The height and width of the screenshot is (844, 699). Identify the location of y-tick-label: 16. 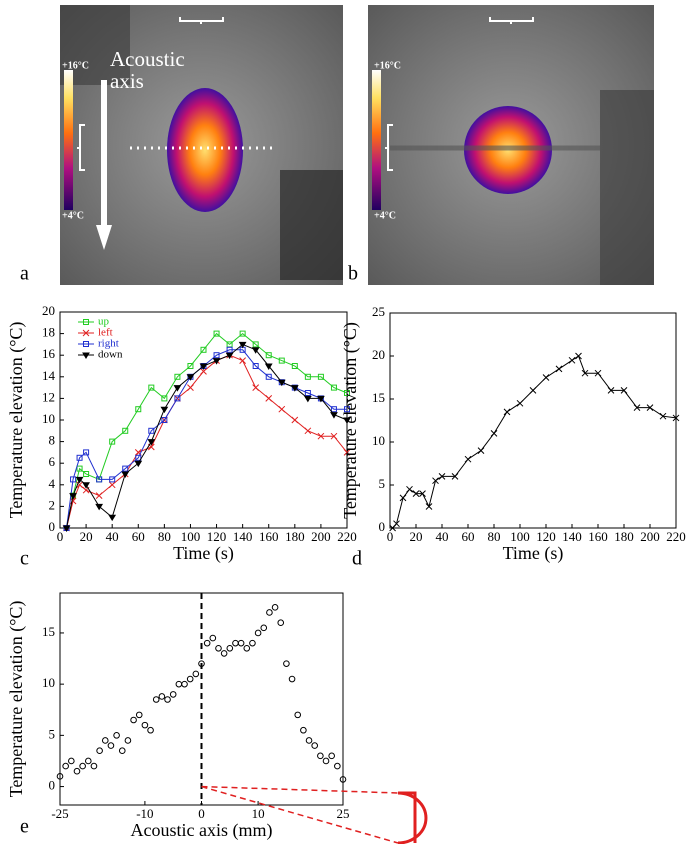
(49, 353).